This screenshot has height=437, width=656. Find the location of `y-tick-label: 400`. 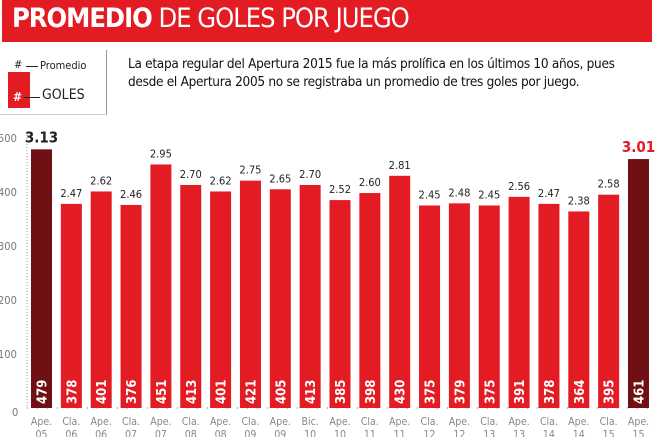

y-tick-label: 400 is located at coordinates (8, 192).